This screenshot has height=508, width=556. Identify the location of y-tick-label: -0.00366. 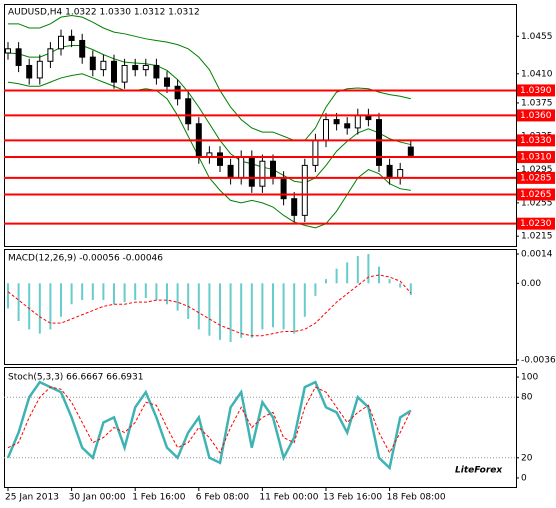
(538, 361).